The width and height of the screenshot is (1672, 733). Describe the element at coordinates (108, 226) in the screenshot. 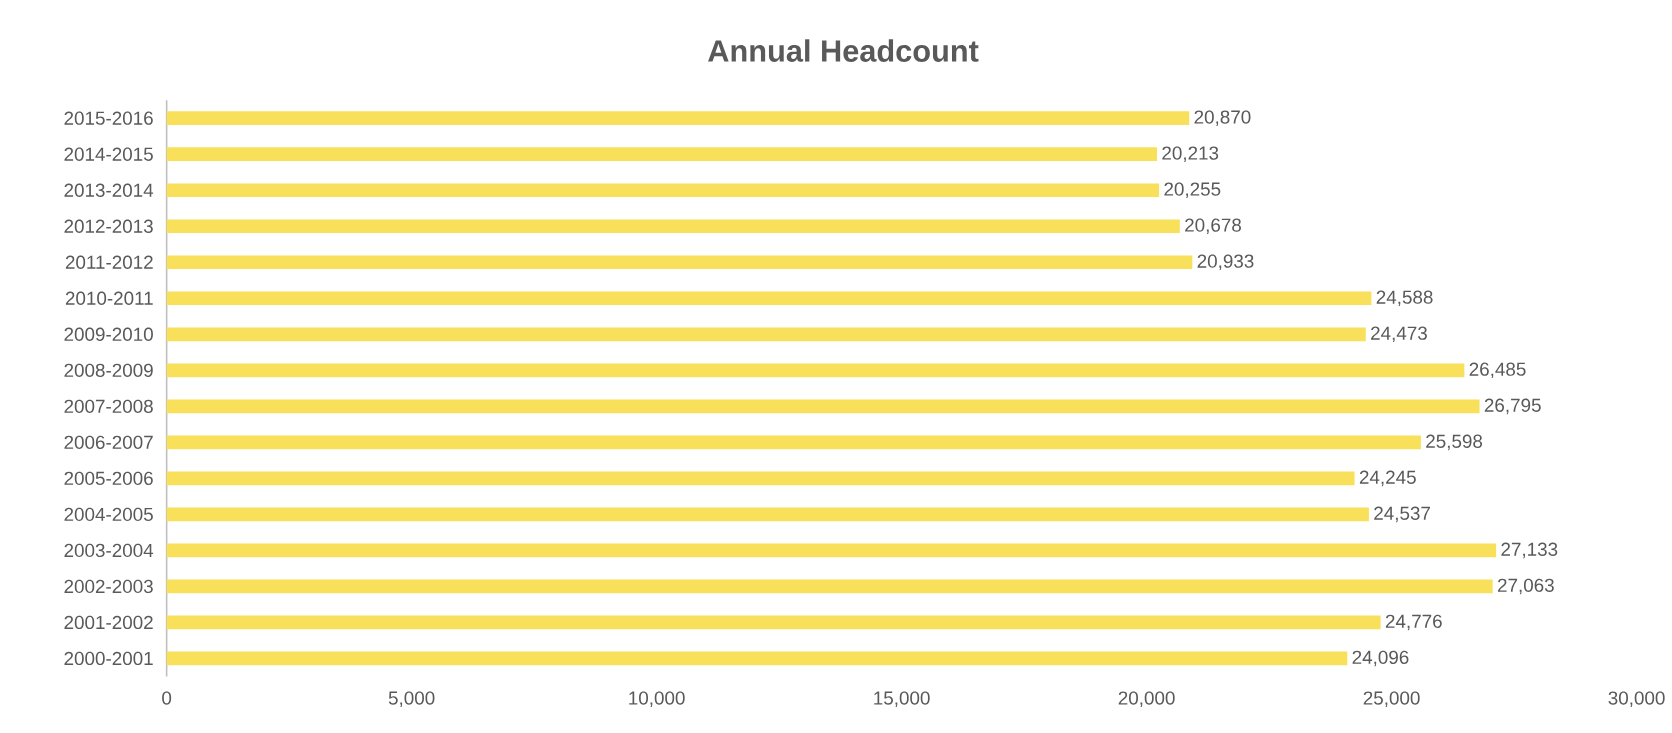

I see `y-tick-label: 2012-2013` at that location.